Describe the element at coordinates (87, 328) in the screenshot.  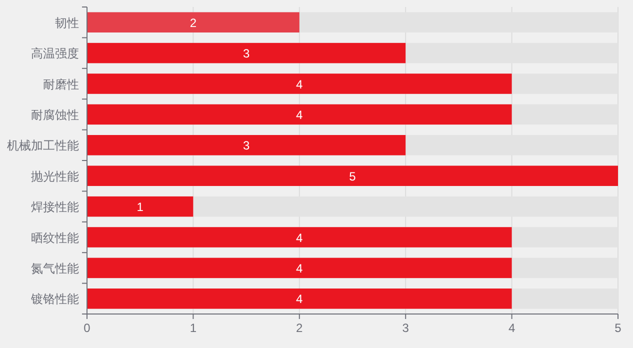
I see `x-tick-label: 0` at that location.